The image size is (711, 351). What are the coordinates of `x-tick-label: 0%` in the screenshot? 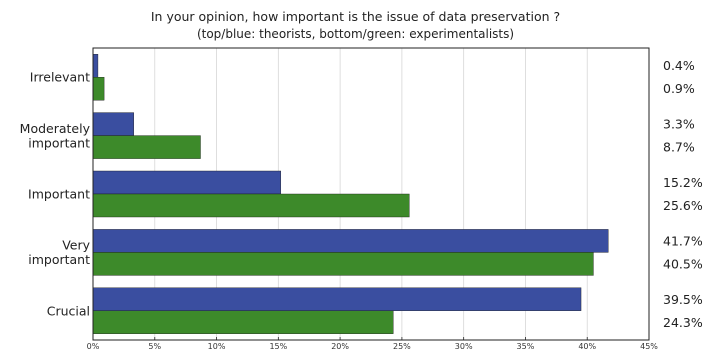 It's located at (93, 346).